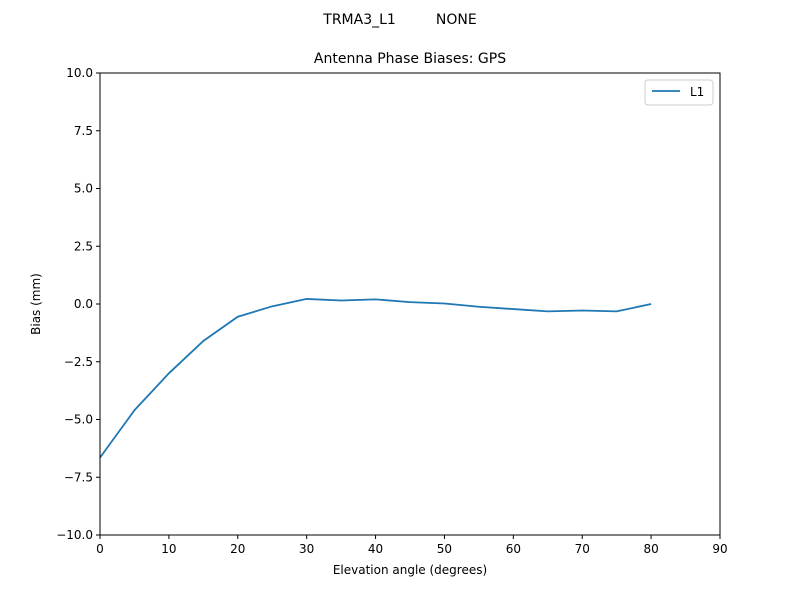  I want to click on svg-text: −7.5, so click(78, 477).